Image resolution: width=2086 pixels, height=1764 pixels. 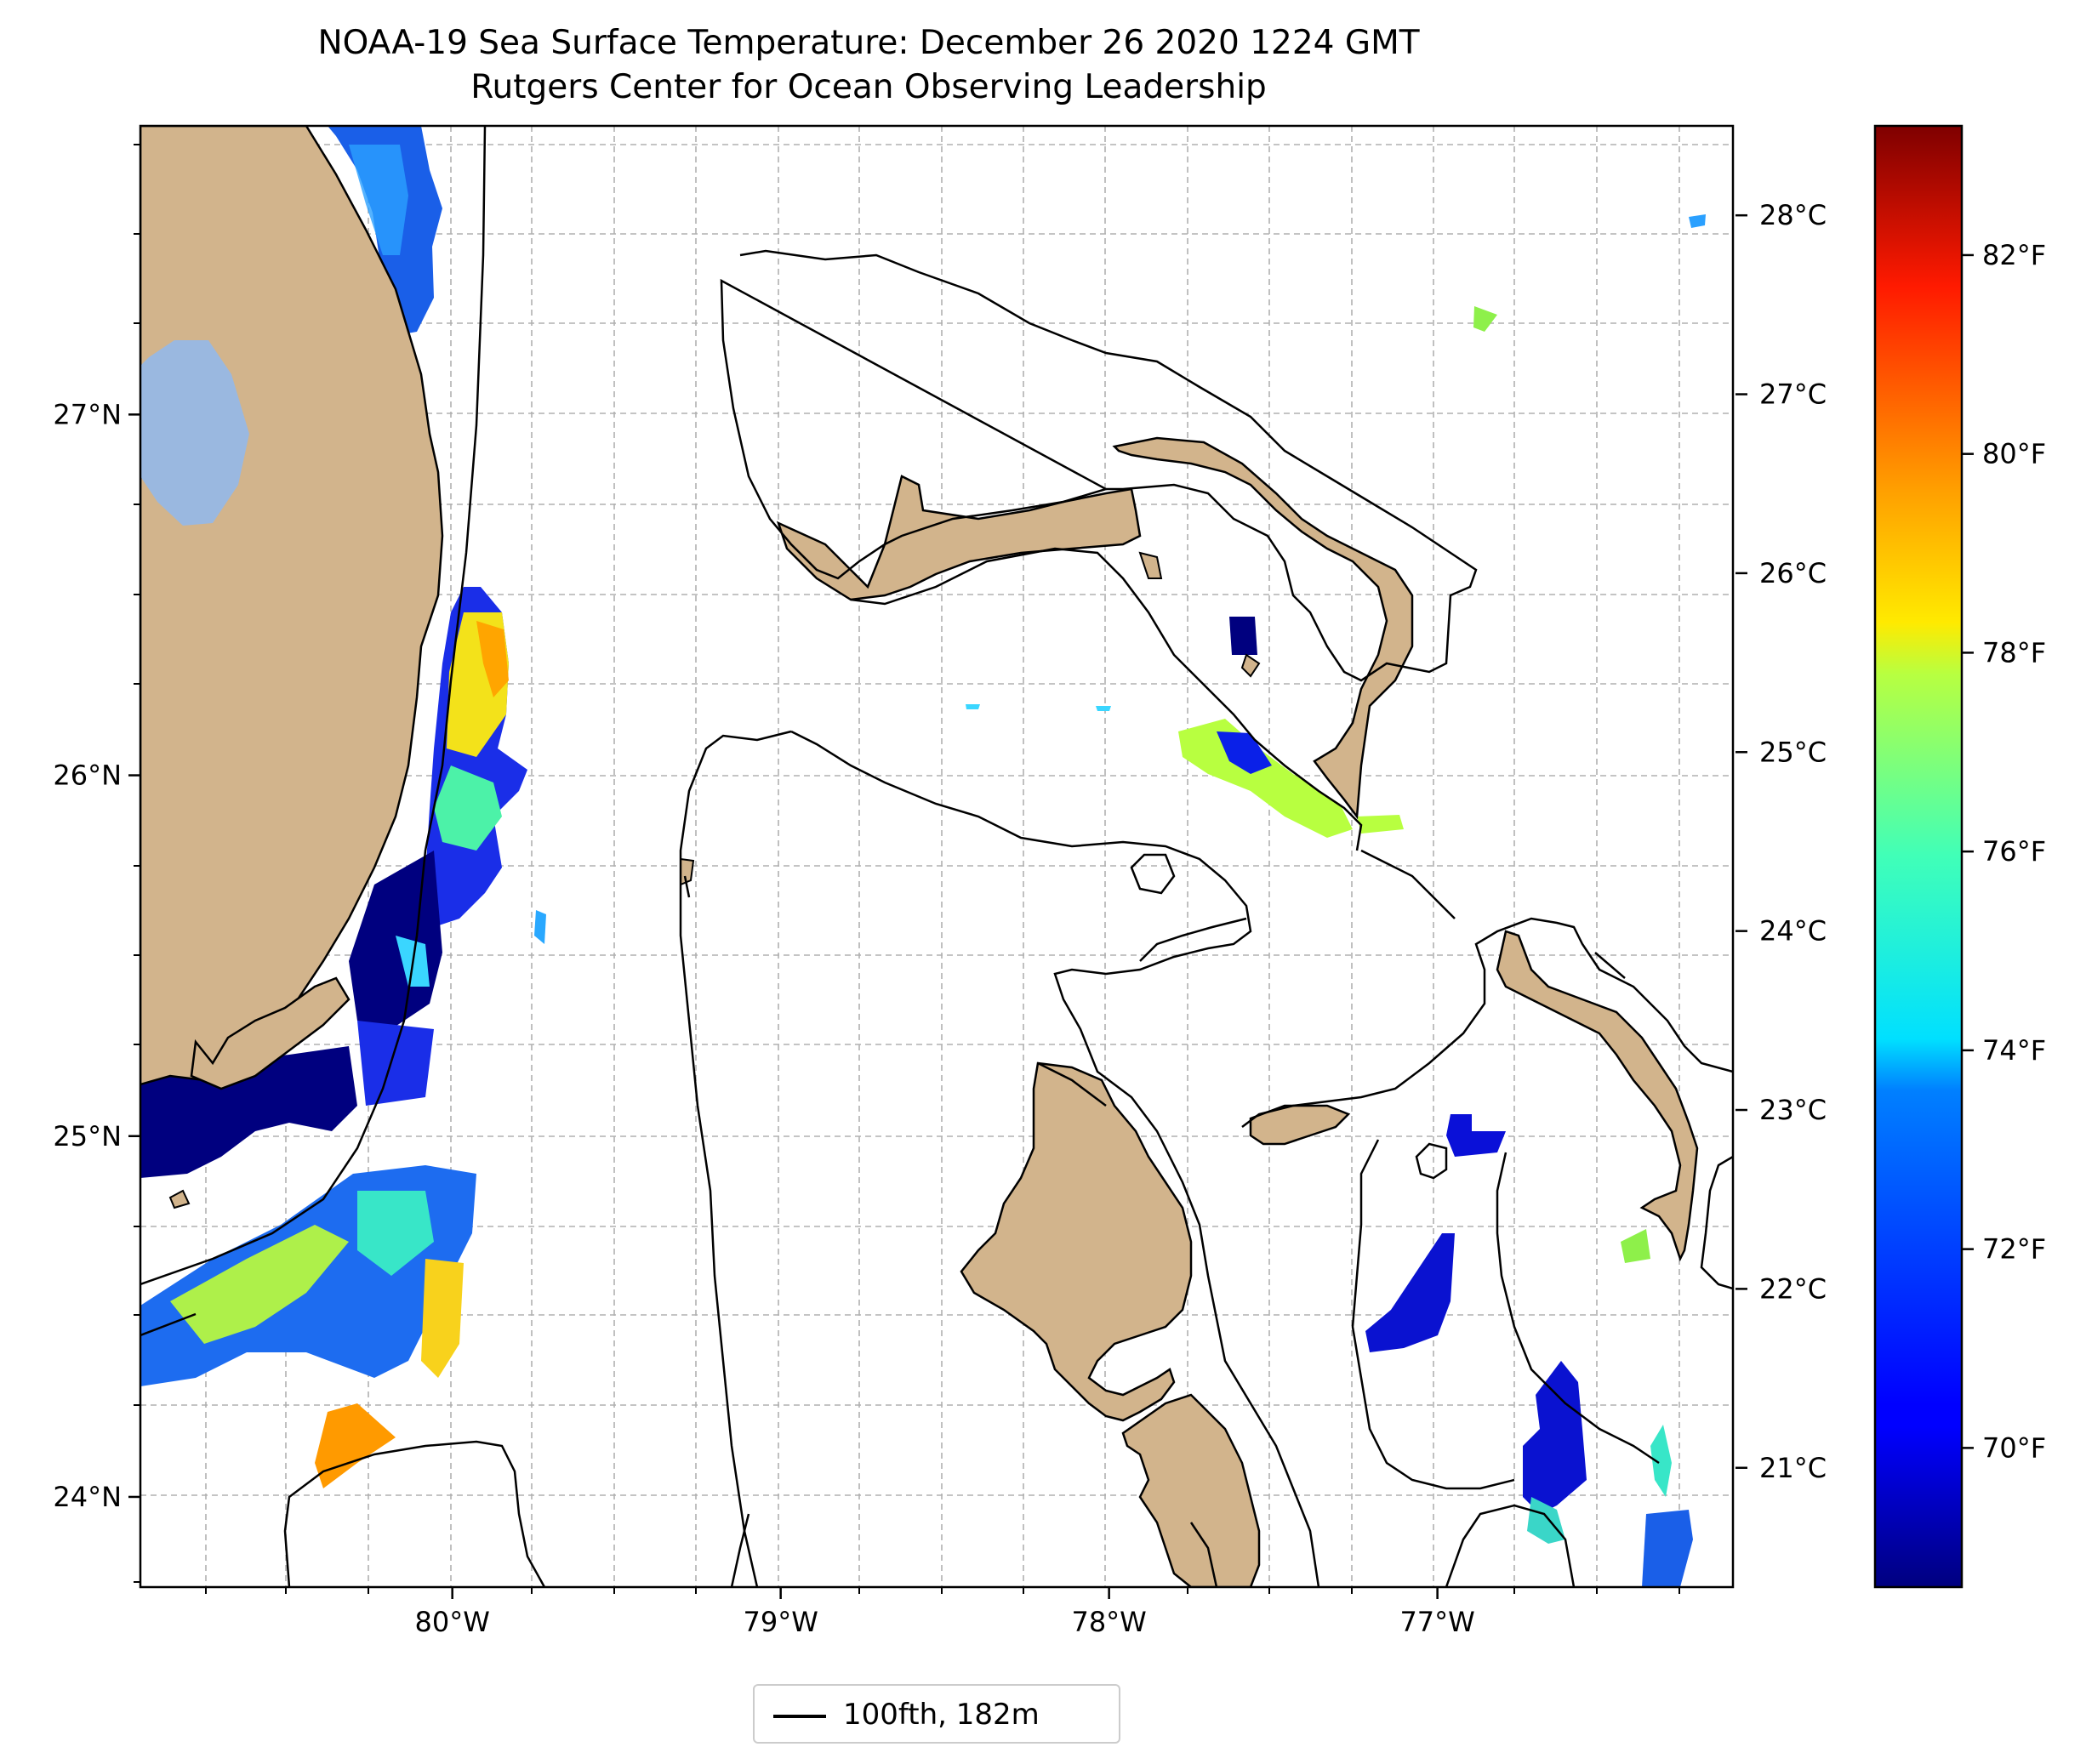 I want to click on fahrenheit-tick-label: 78°F, so click(x=2014, y=652).